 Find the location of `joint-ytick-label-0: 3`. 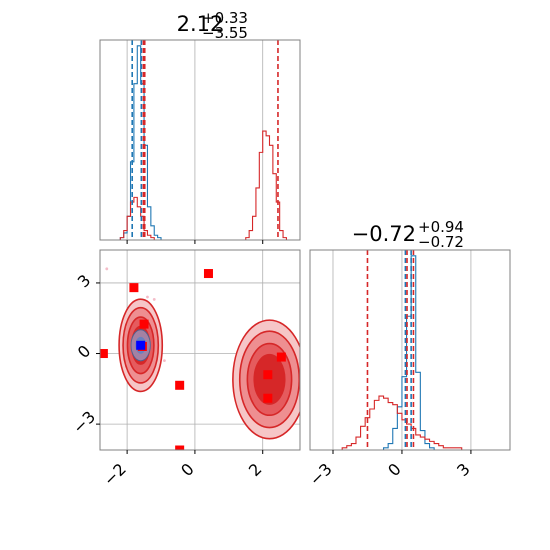

joint-ytick-label-0: 3 is located at coordinates (84, 281).